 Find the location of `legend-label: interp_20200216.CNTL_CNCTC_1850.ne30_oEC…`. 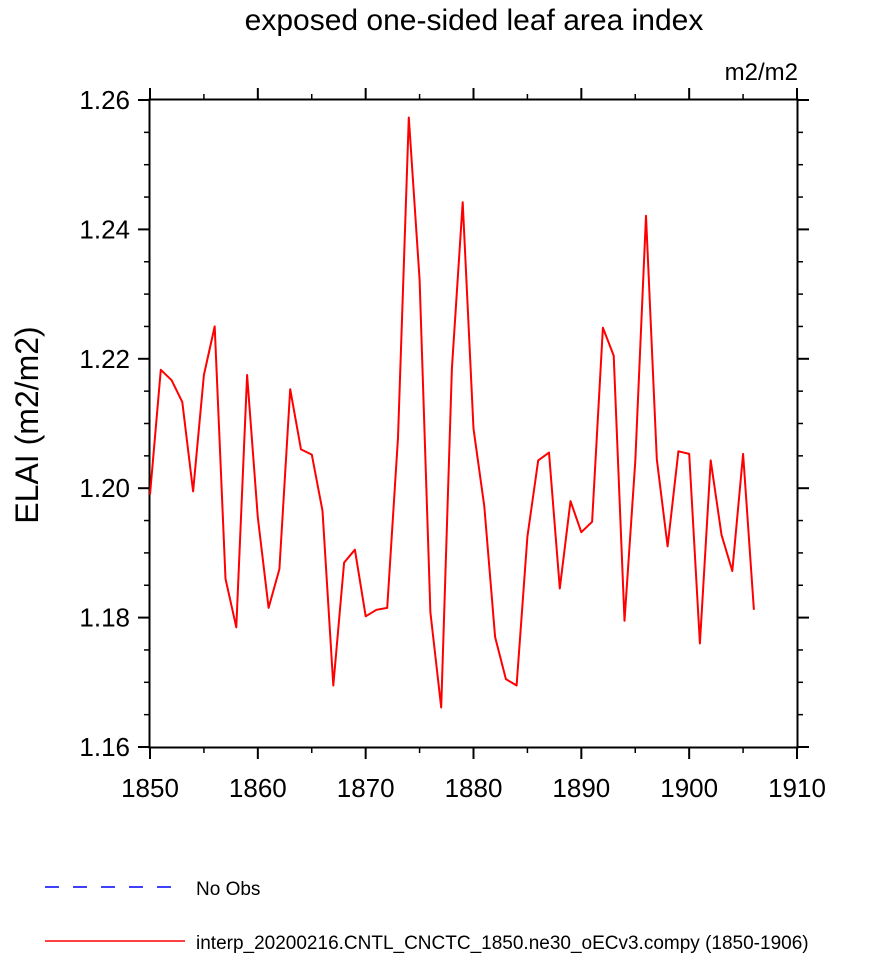

legend-label: interp_20200216.CNTL_CNCTC_1850.ne30_oEC… is located at coordinates (502, 943).